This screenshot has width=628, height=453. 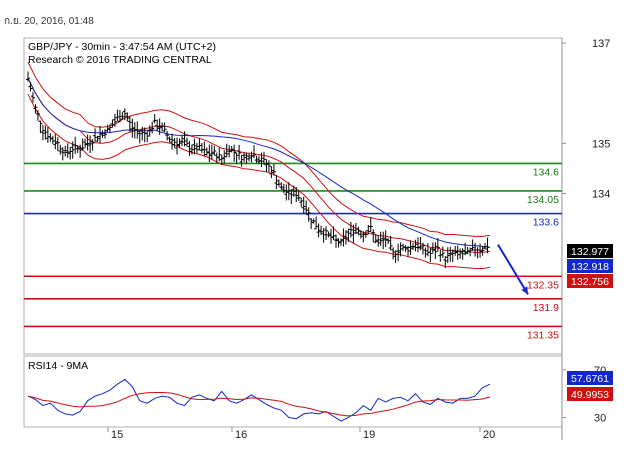 What do you see at coordinates (543, 200) in the screenshot?
I see `level-label: 134.05` at bounding box center [543, 200].